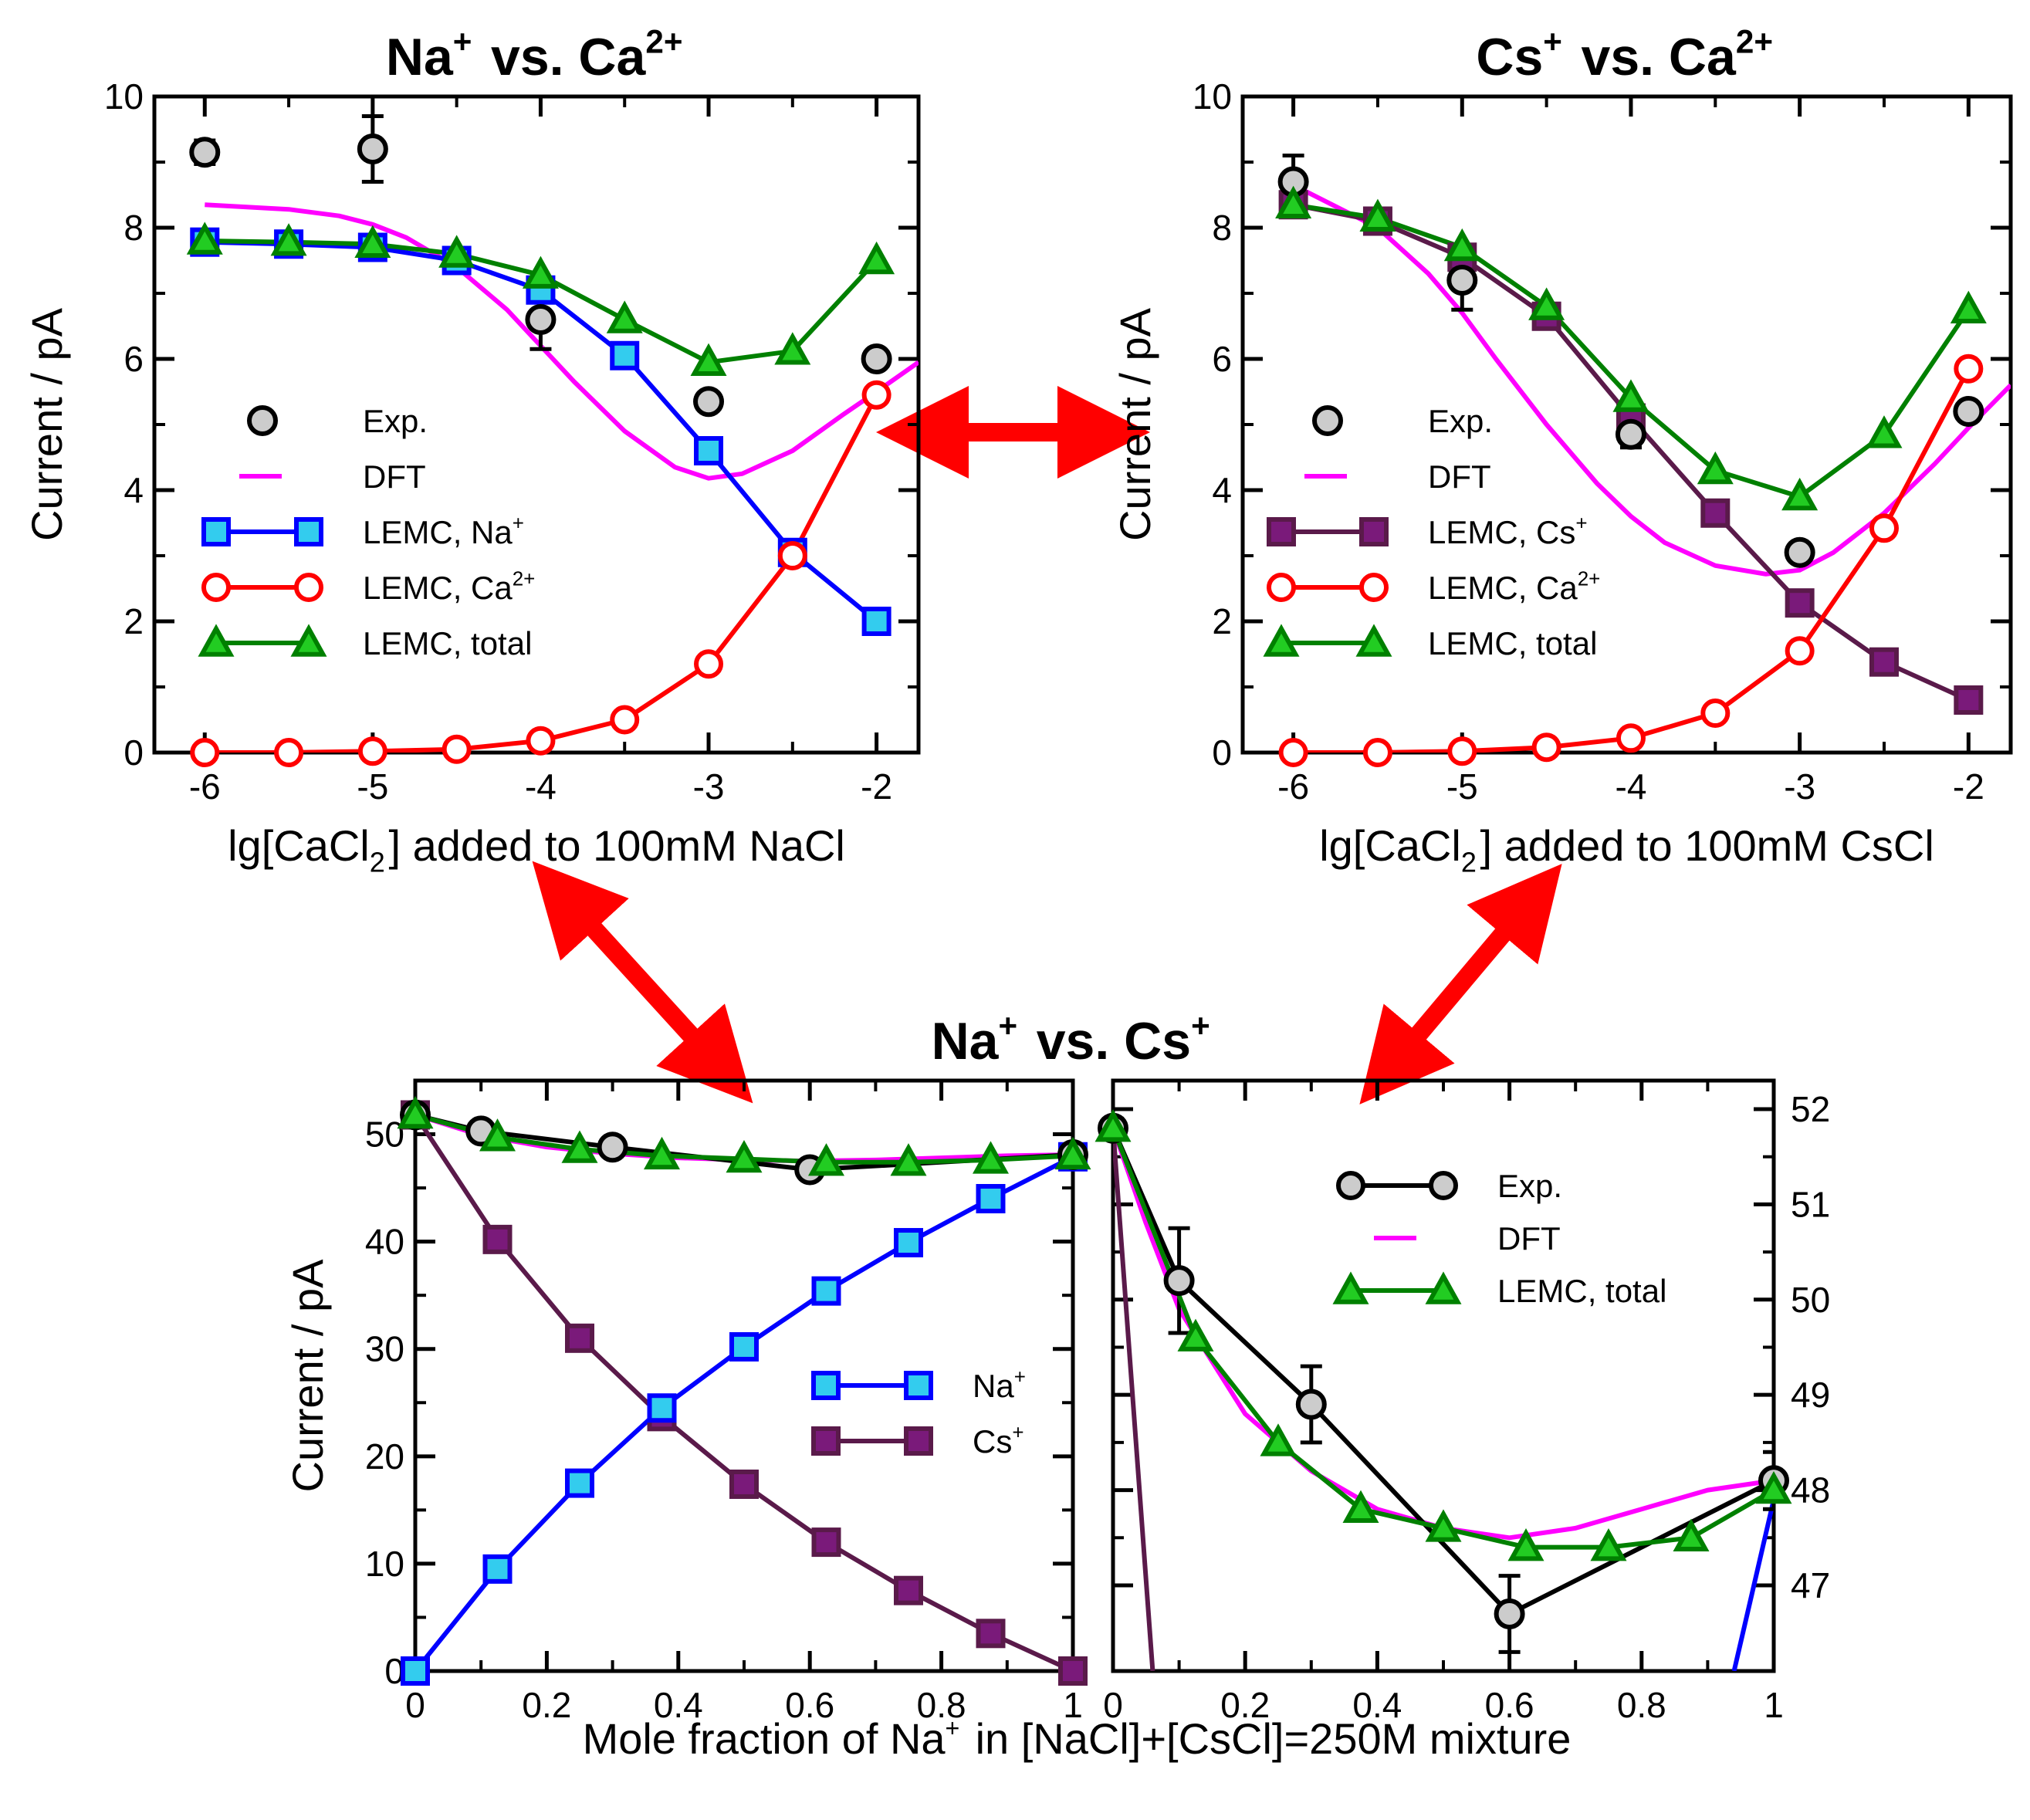 The image size is (2030, 1820). I want to click on legend-item-na: Na+, so click(919, 1384).